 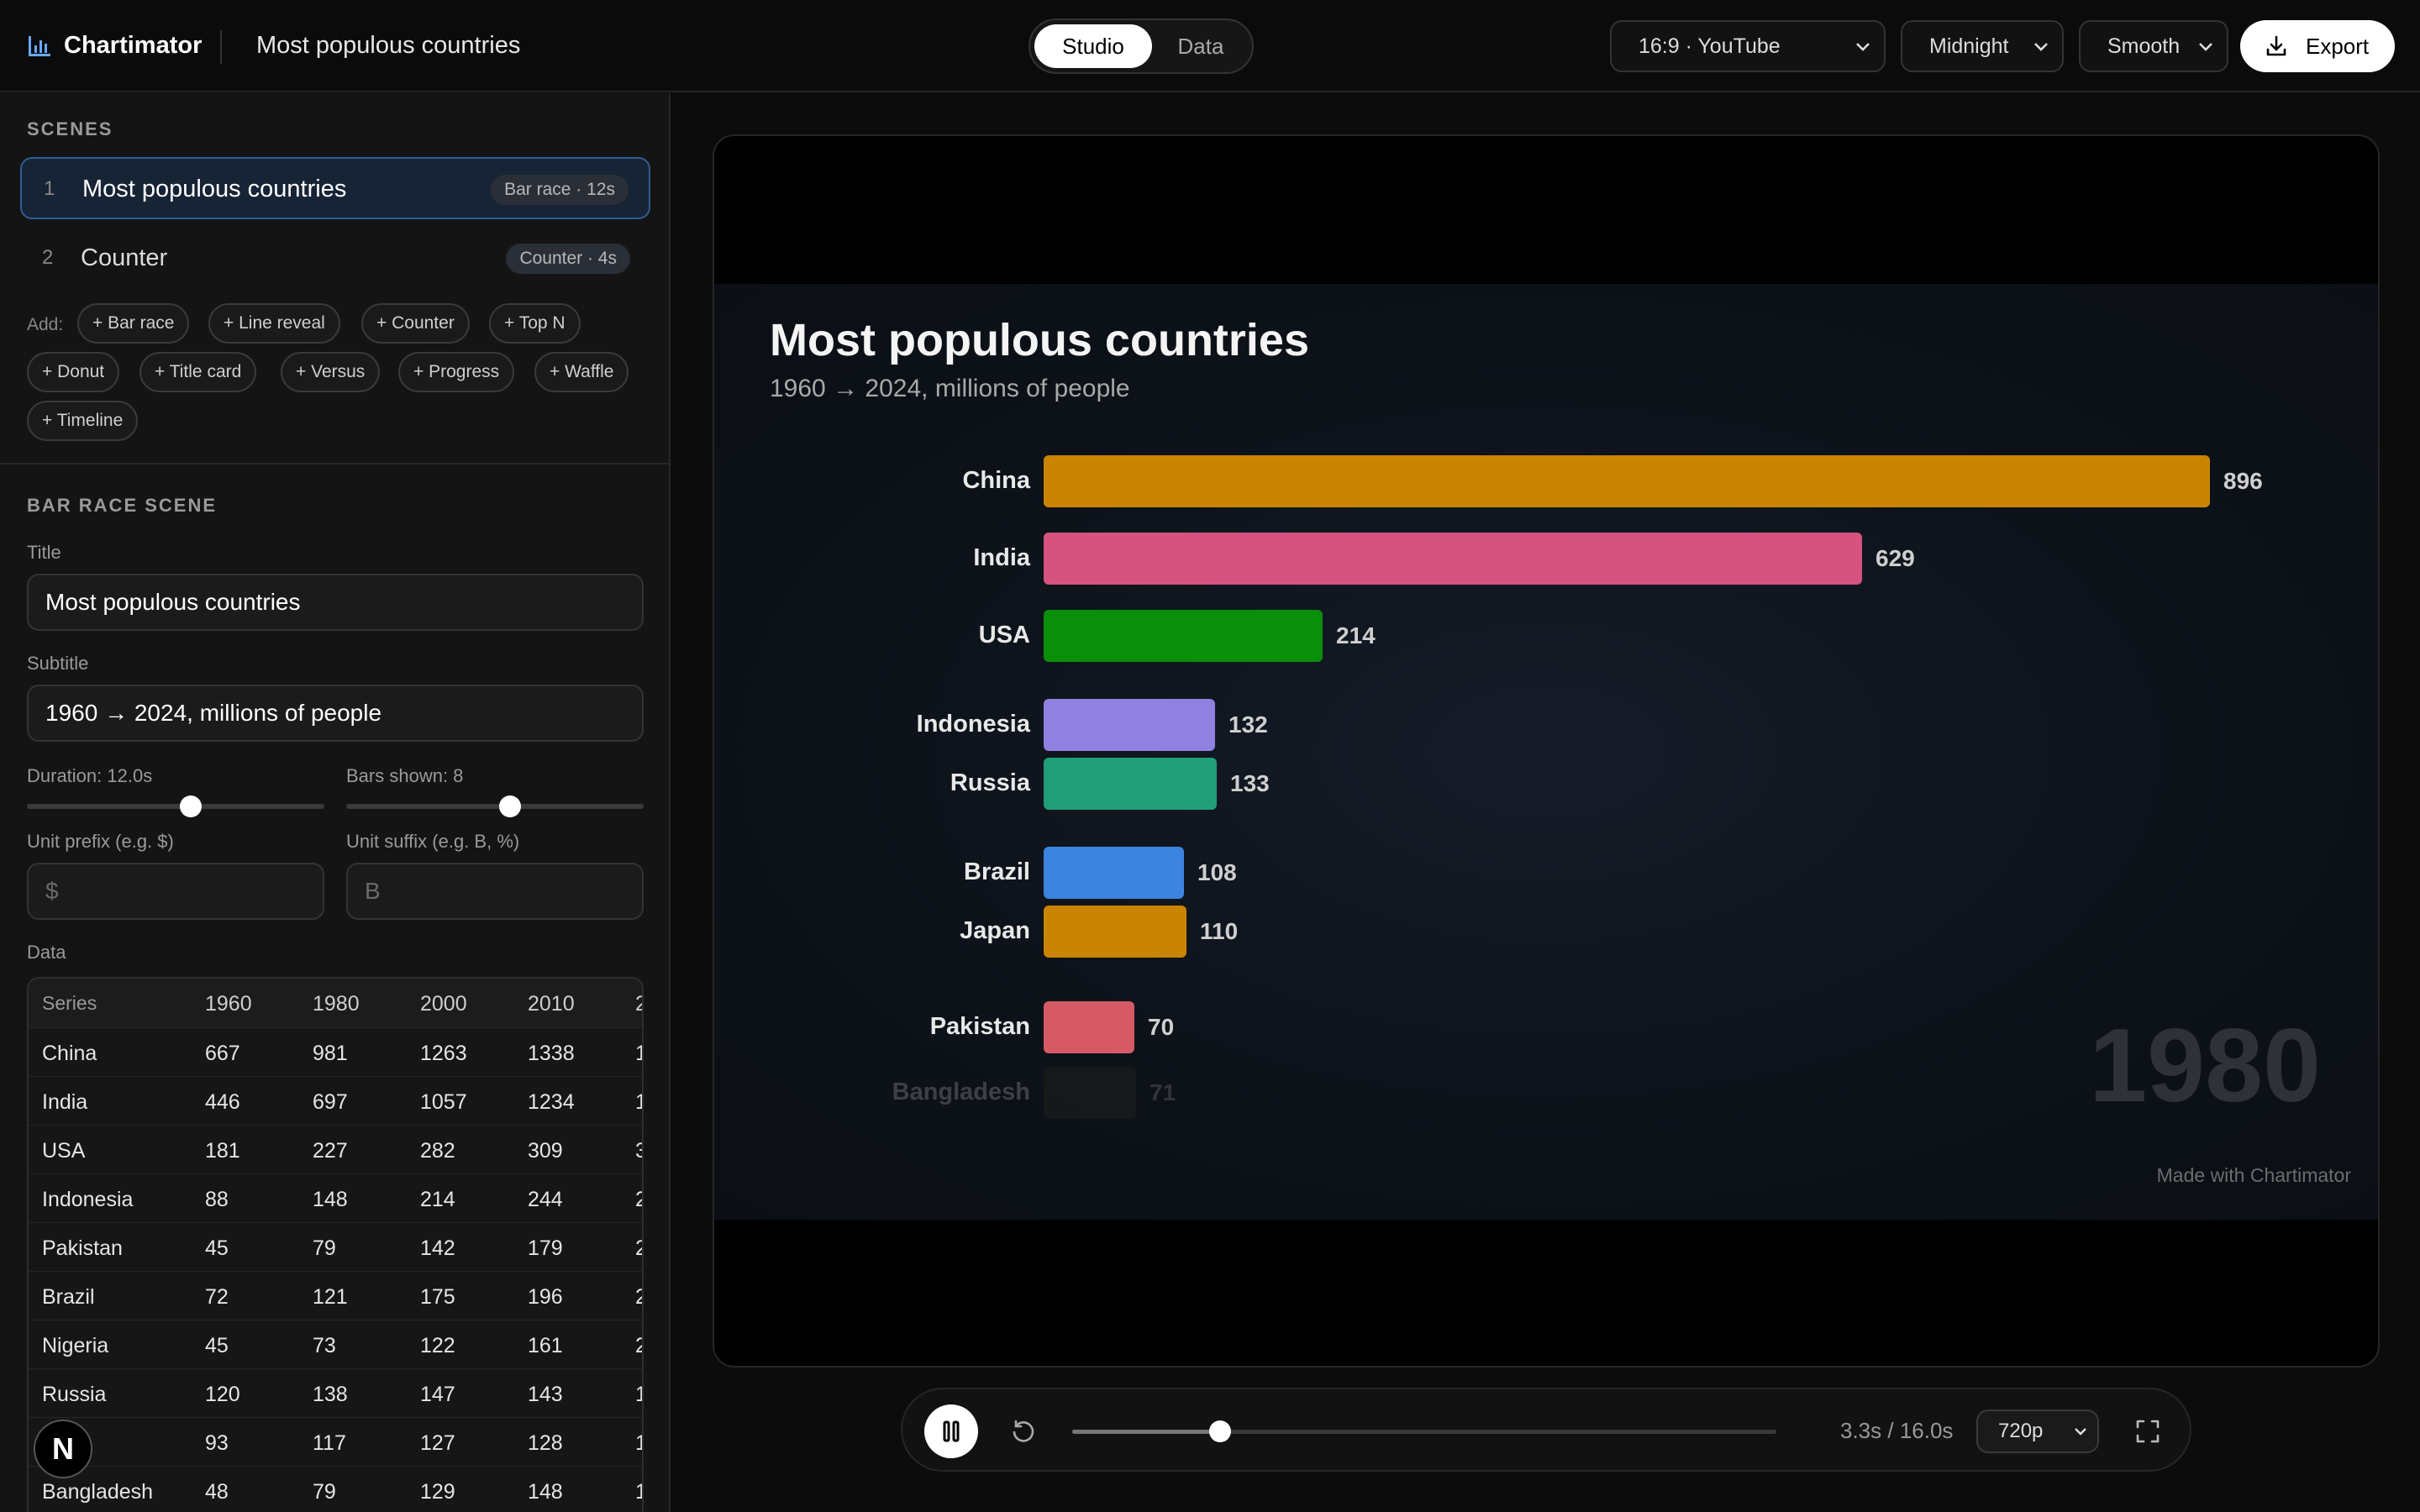 What do you see at coordinates (1983, 46) in the screenshot?
I see `theme-select: Midnight` at bounding box center [1983, 46].